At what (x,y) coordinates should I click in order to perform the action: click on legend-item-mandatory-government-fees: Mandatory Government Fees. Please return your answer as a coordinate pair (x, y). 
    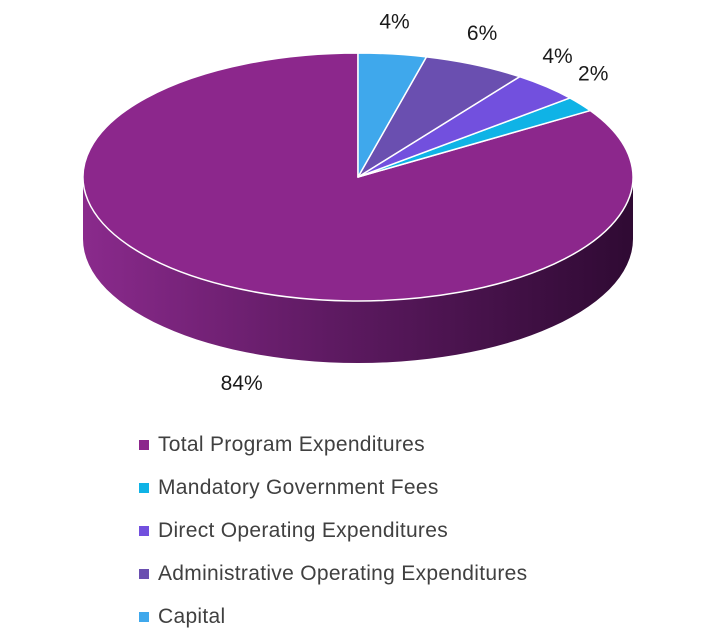
    Looking at the image, I should click on (333, 487).